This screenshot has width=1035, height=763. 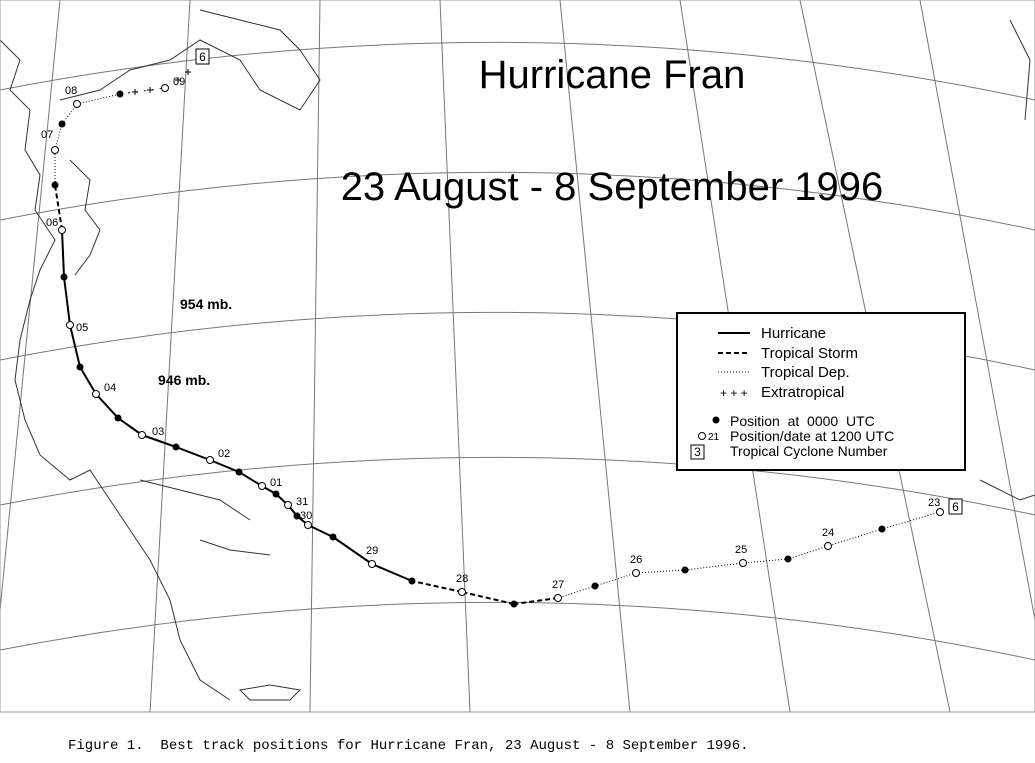 I want to click on date-label: 02, so click(x=224, y=454).